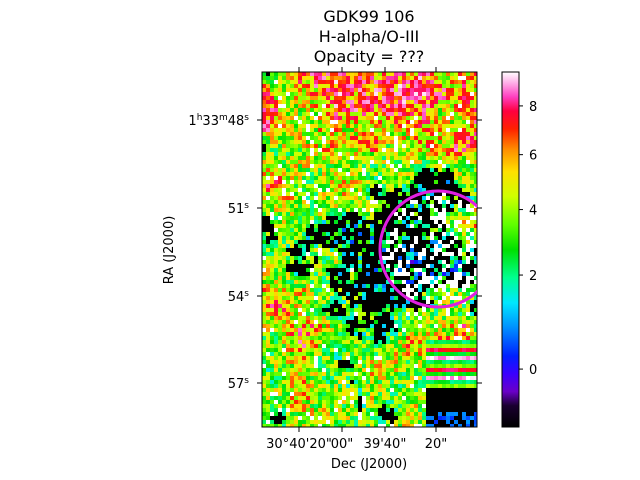  Describe the element at coordinates (427, 249) in the screenshot. I see `annotation-circle` at that location.